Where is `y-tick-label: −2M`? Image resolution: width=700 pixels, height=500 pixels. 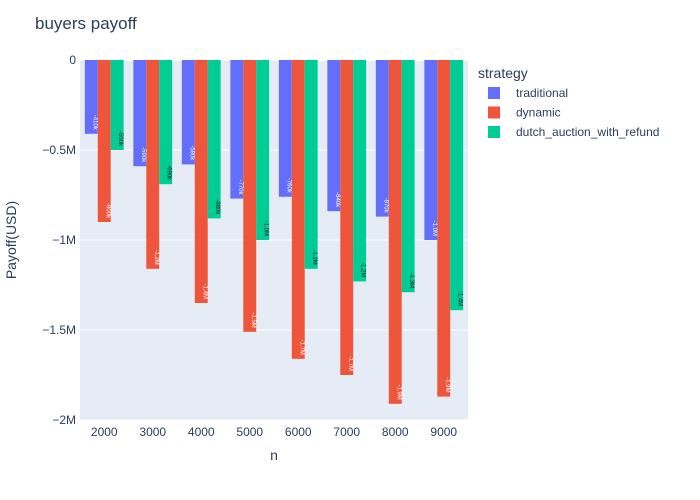
y-tick-label: −2M is located at coordinates (64, 420).